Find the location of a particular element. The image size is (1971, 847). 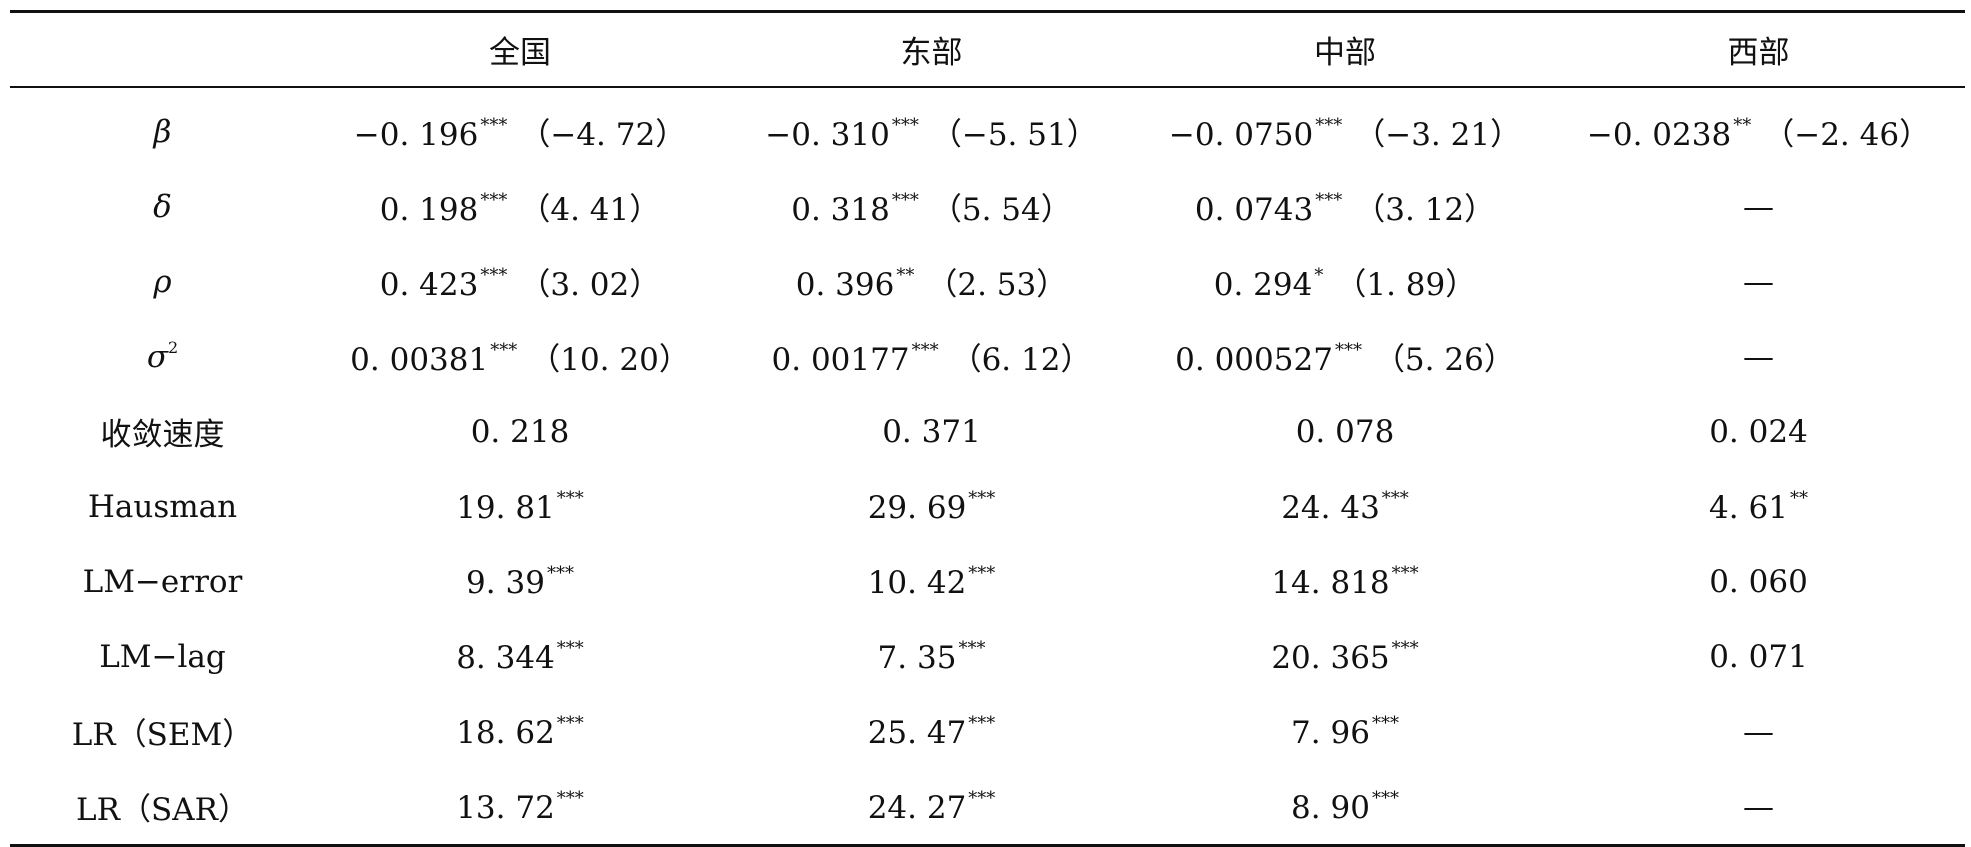

cell-value: 0. 218 is located at coordinates (520, 431).